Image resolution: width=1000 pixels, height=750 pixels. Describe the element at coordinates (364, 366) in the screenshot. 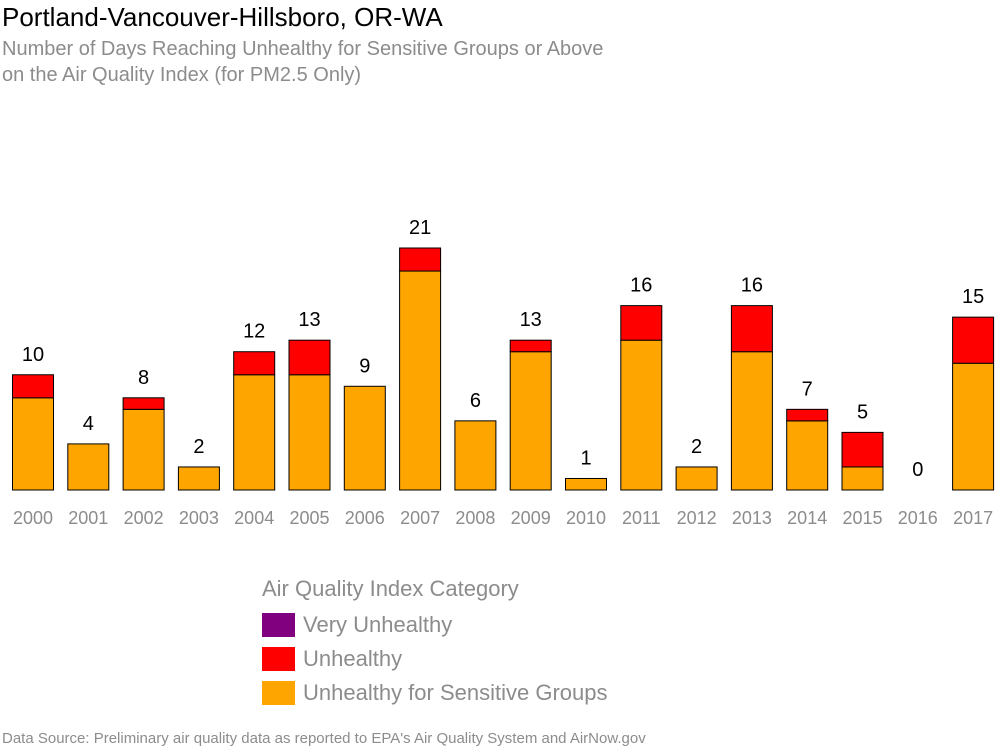

I see `total-label-2006: 9` at that location.